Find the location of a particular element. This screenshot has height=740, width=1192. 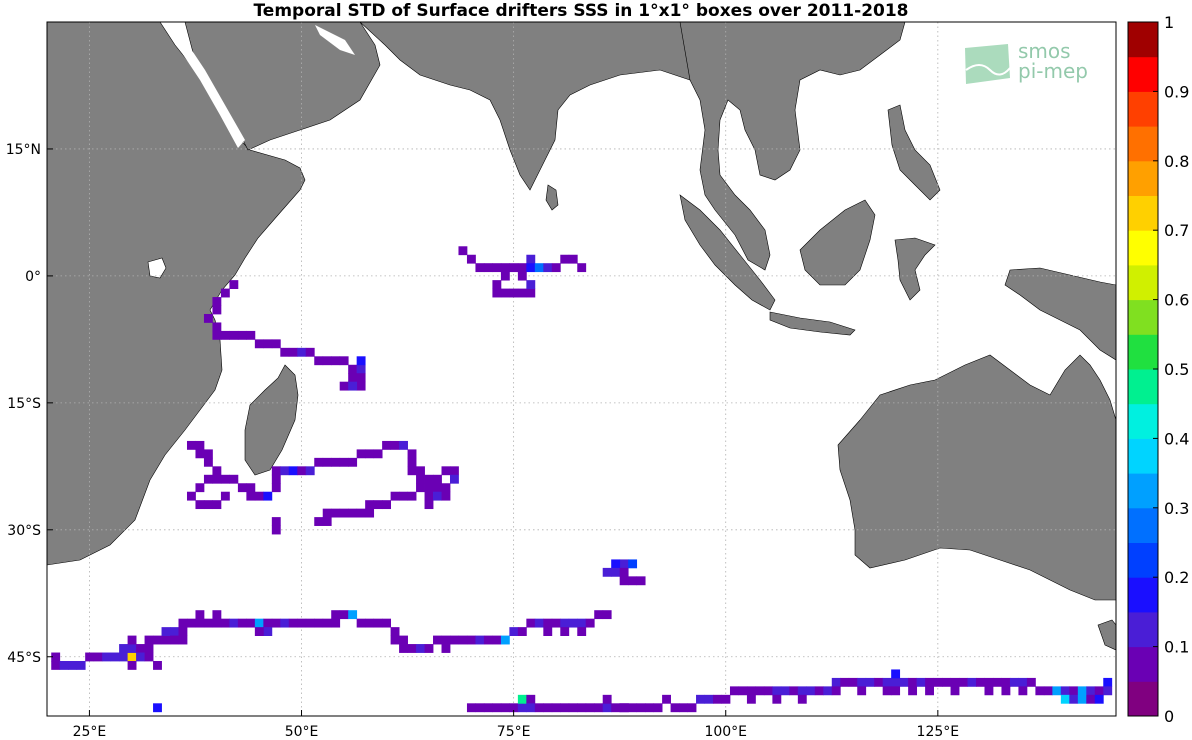

y-tick-label: 15°S is located at coordinates (24, 404).